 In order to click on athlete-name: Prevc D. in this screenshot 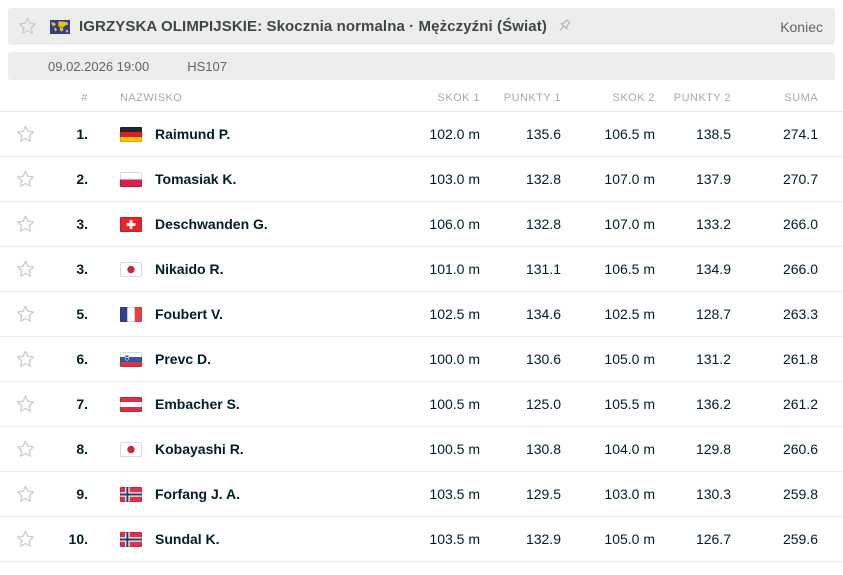, I will do `click(183, 359)`.